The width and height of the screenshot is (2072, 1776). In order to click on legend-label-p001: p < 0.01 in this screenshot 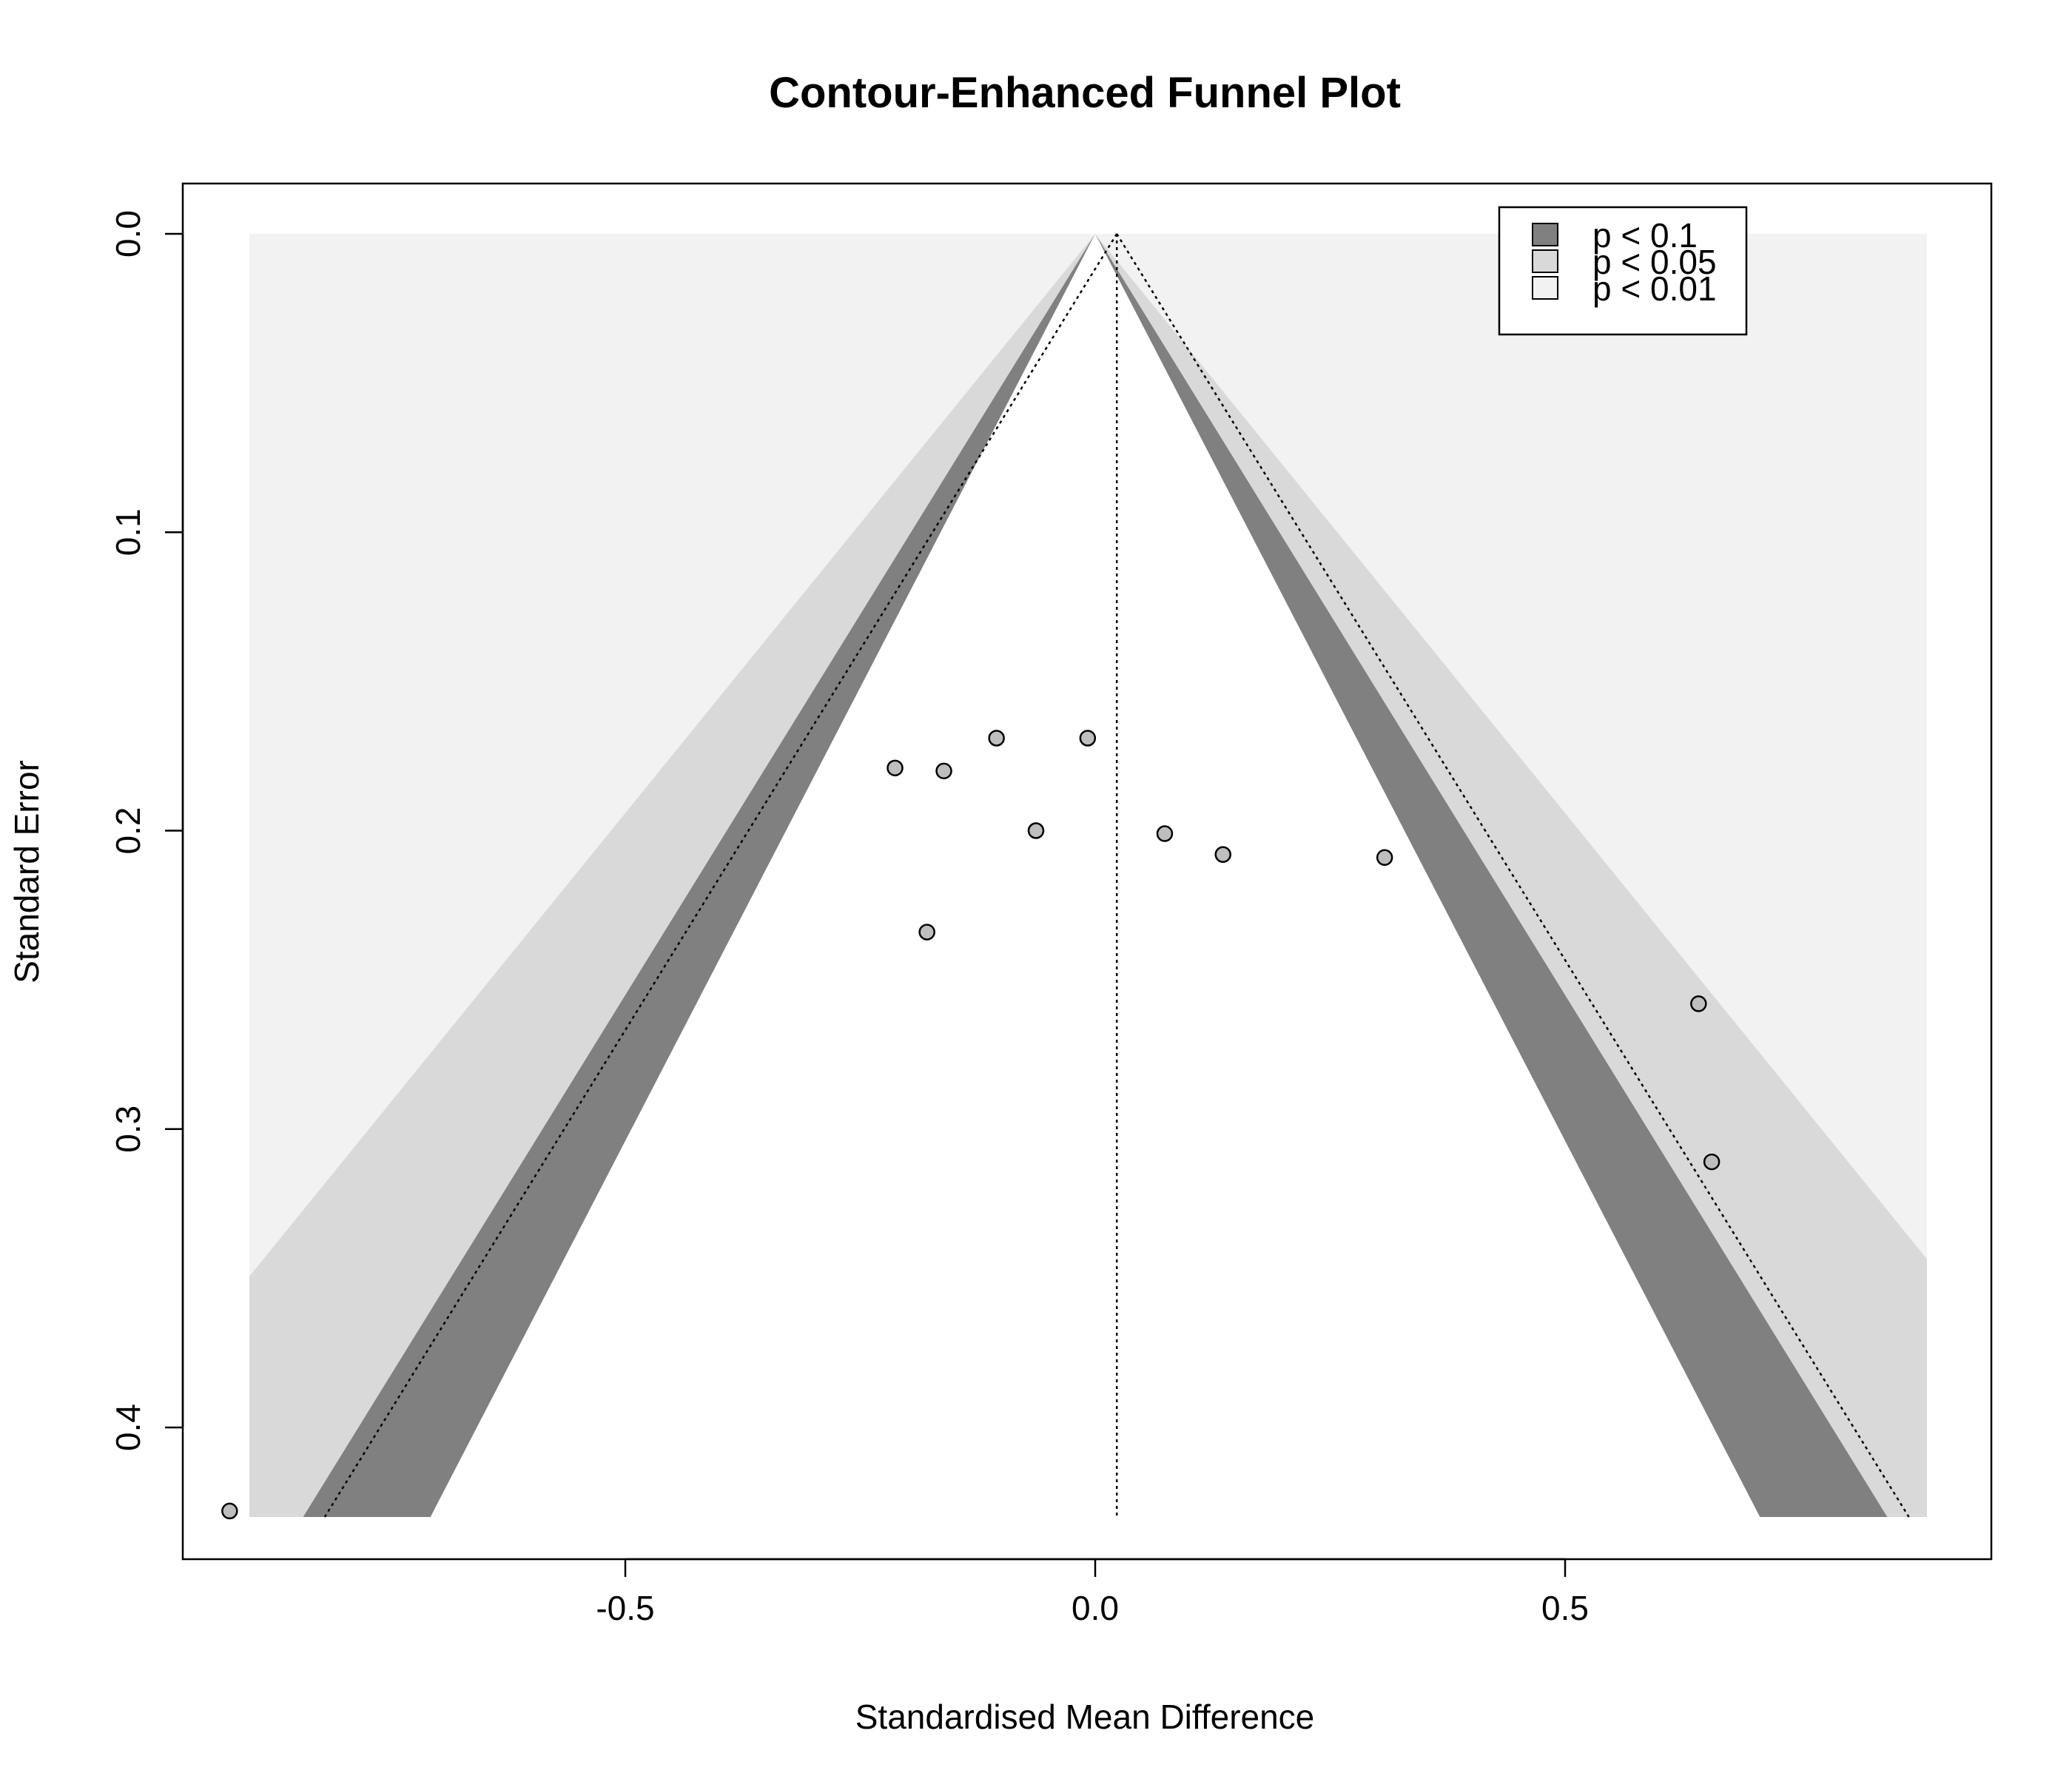, I will do `click(1654, 288)`.